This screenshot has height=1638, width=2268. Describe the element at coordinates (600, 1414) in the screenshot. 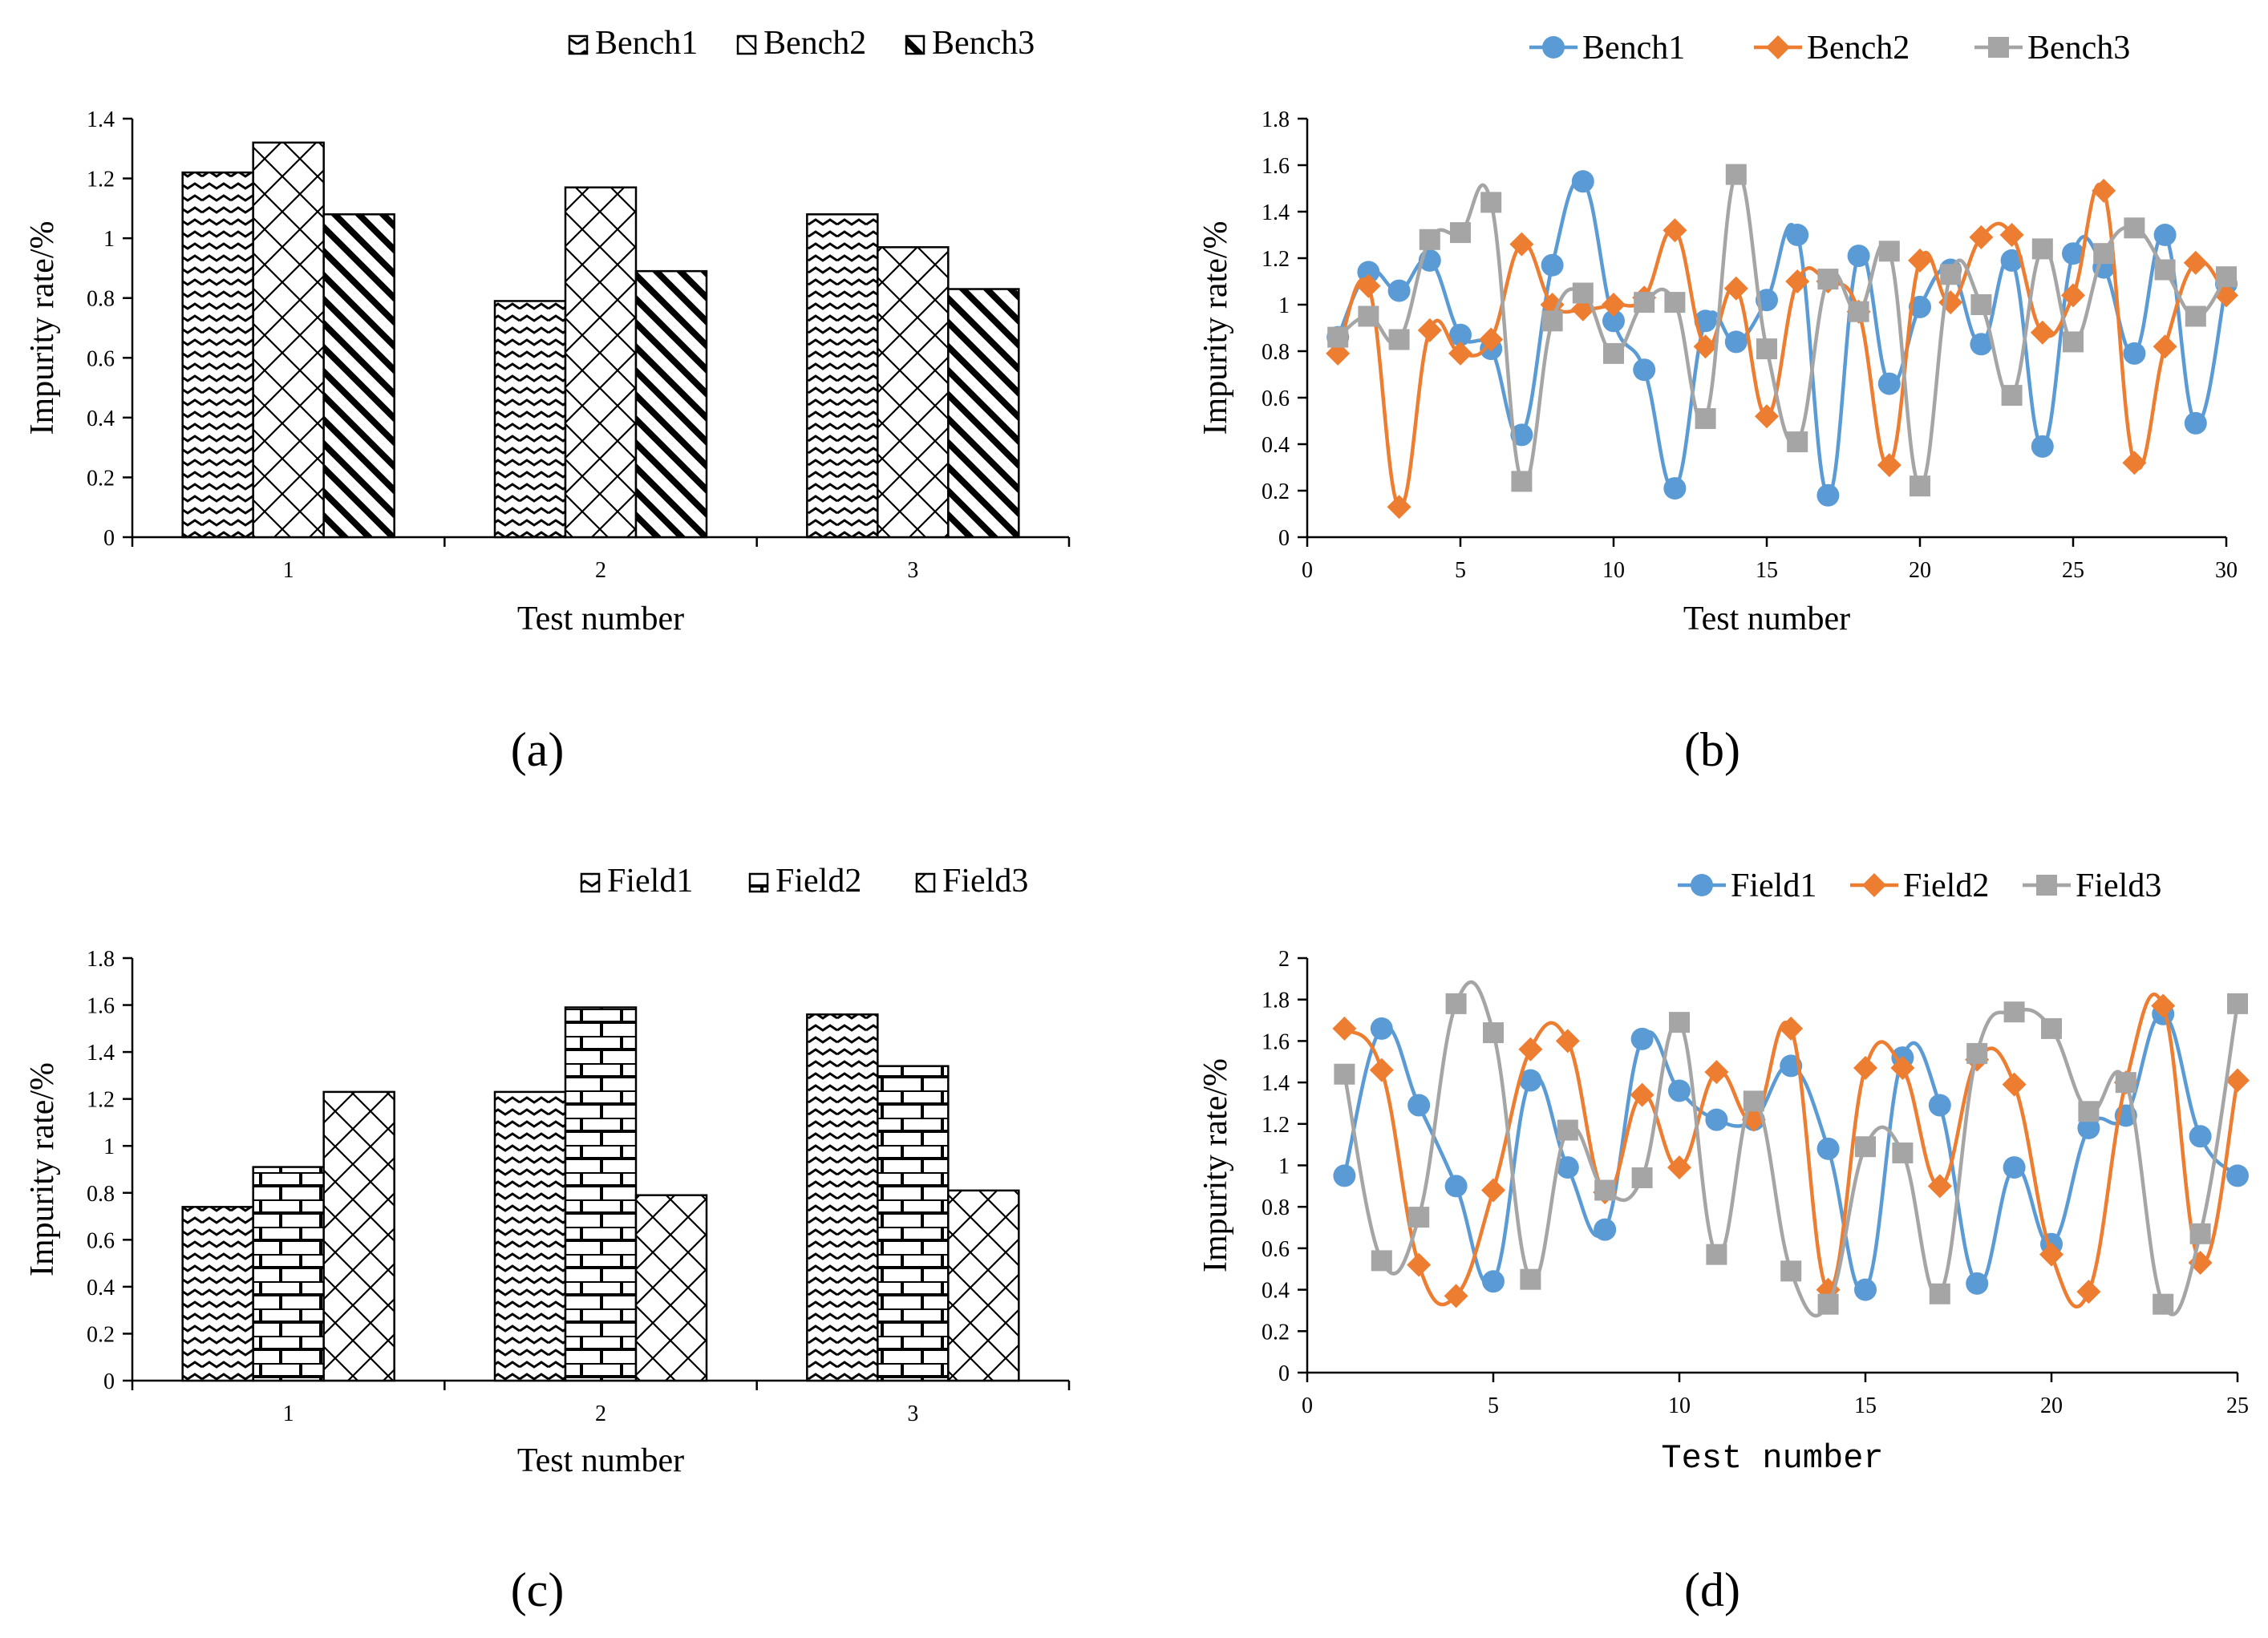

I see `x-tick-label: 2` at that location.